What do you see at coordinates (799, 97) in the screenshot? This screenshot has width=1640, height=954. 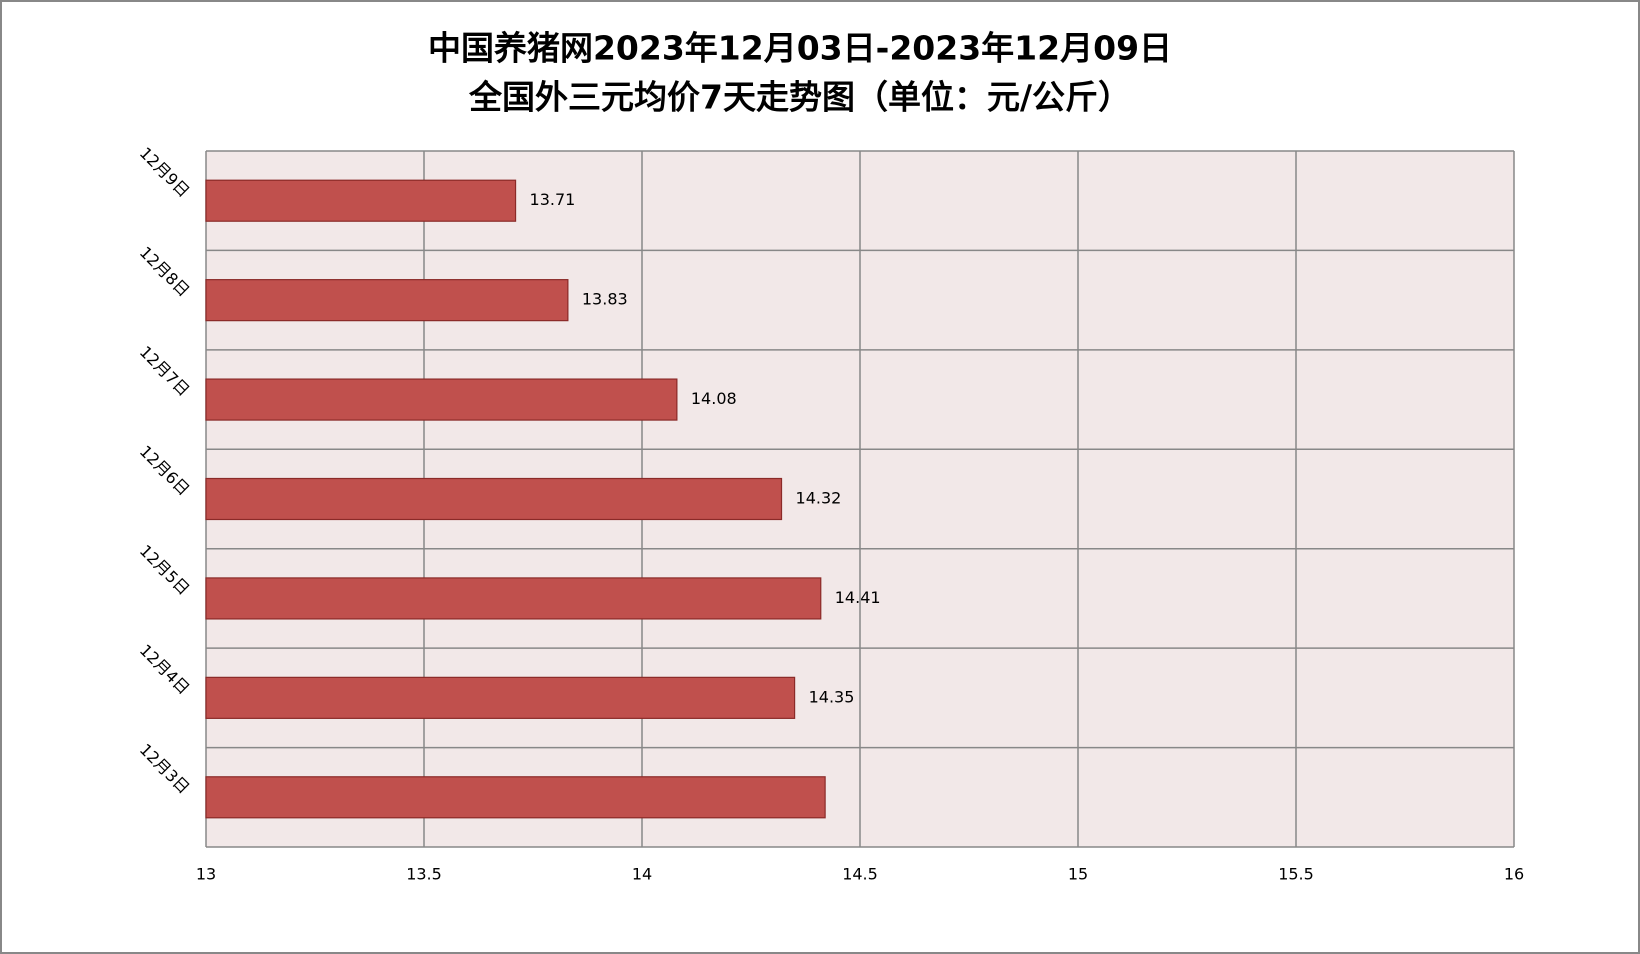 I see `chart-subtitle: 全国外三元均价7天走势图（单位：元/公斤）` at bounding box center [799, 97].